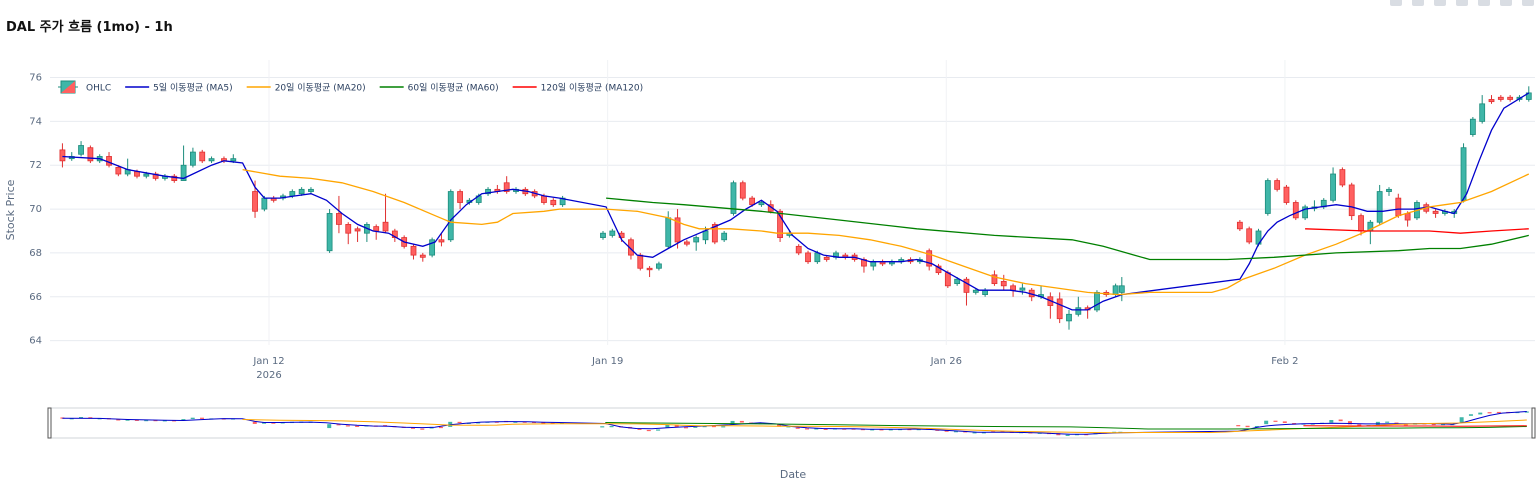 This screenshot has width=1540, height=478. Describe the element at coordinates (1528, 3) in the screenshot. I see `home-icon` at that location.